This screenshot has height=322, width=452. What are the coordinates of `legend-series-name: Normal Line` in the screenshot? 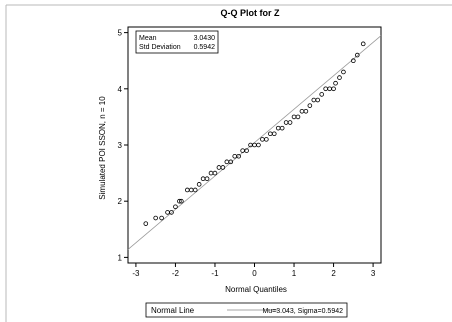 It's located at (173, 310).